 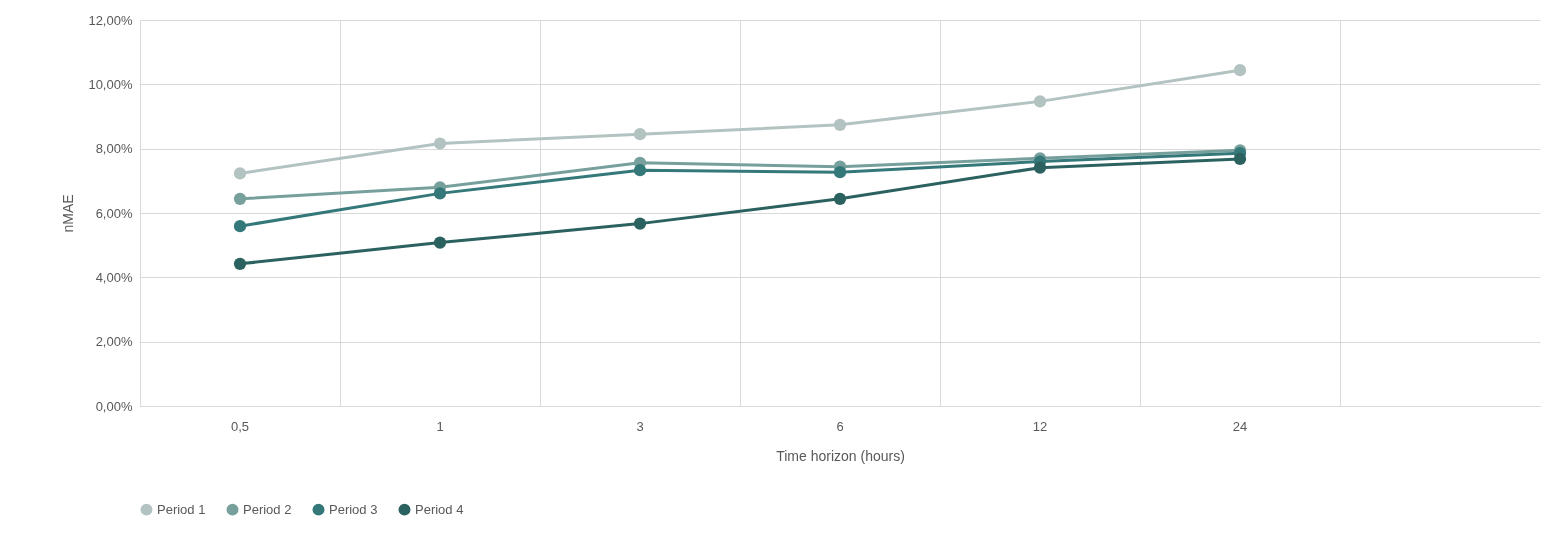 What do you see at coordinates (240, 426) in the screenshot?
I see `x-tick-label: 0,5` at bounding box center [240, 426].